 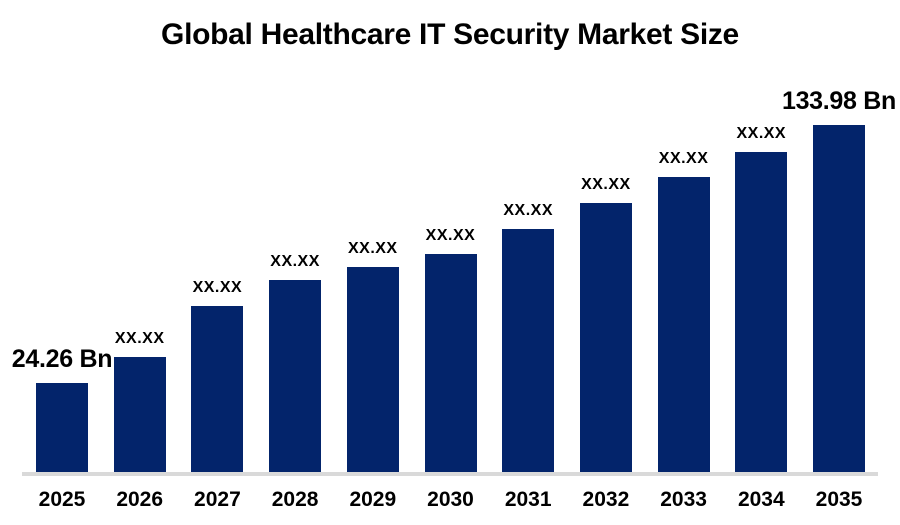 I want to click on x-axis-label-2030: 2030, so click(x=450, y=499).